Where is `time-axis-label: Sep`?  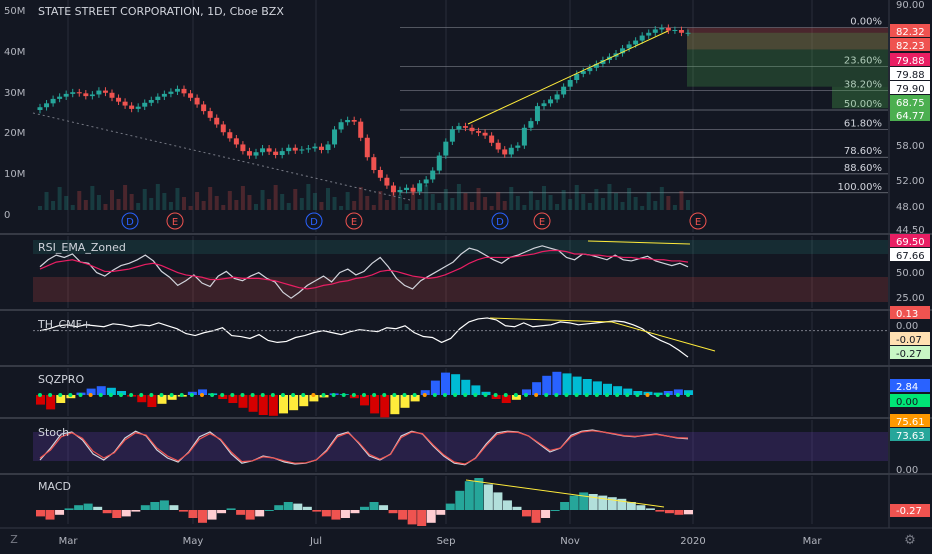 time-axis-label: Sep is located at coordinates (446, 541).